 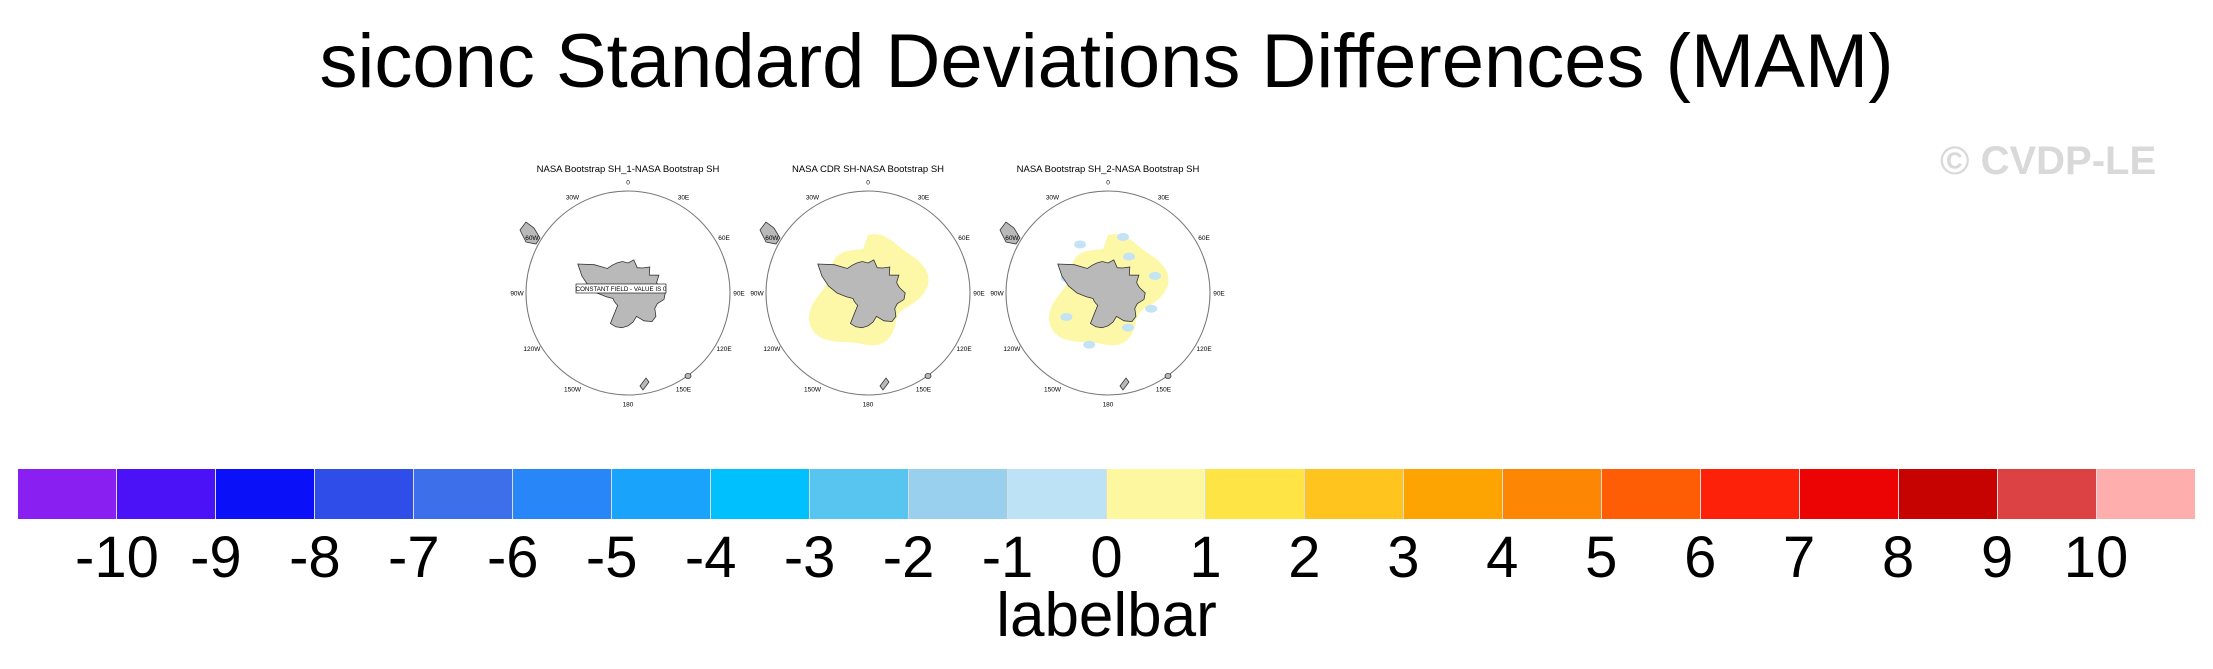 I want to click on panel-title: NASA Bootstrap SH_1-NASA Bootstrap SH, so click(x=628, y=169).